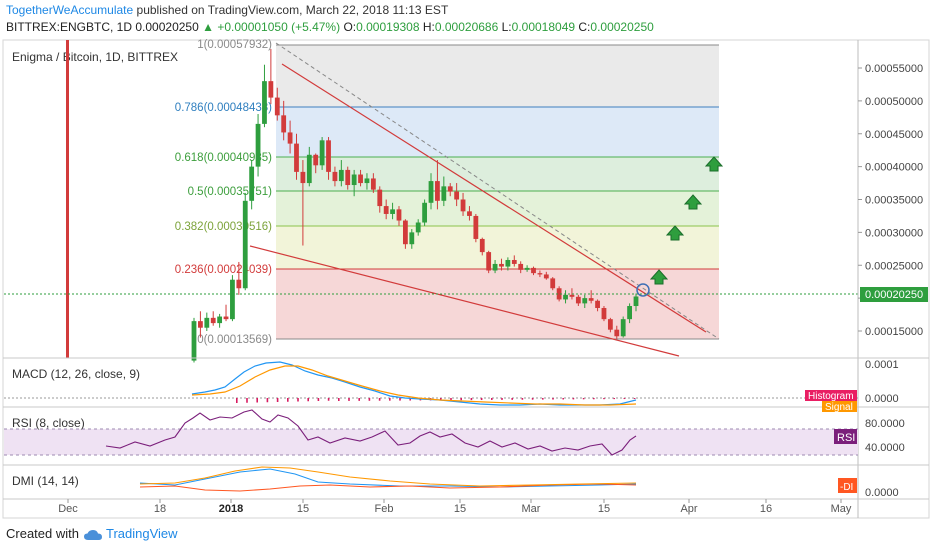  Describe the element at coordinates (766, 509) in the screenshot. I see `time-tick-label: 16` at that location.